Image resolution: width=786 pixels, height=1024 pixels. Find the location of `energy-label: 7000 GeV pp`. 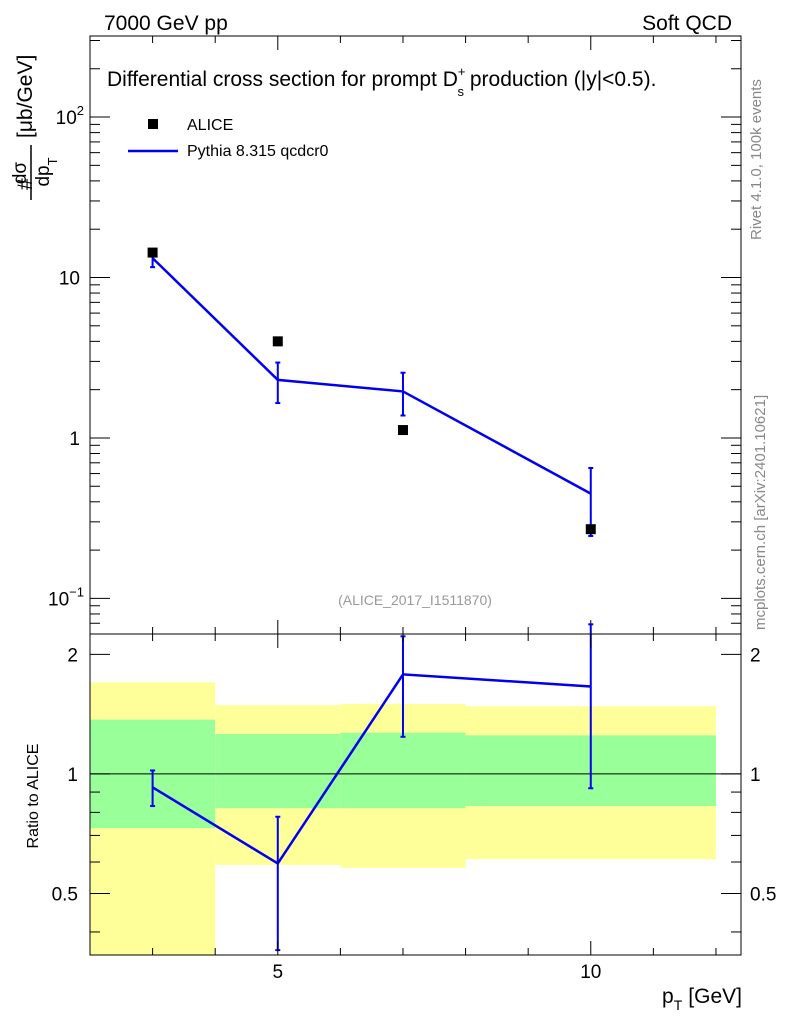

energy-label: 7000 GeV pp is located at coordinates (166, 23).